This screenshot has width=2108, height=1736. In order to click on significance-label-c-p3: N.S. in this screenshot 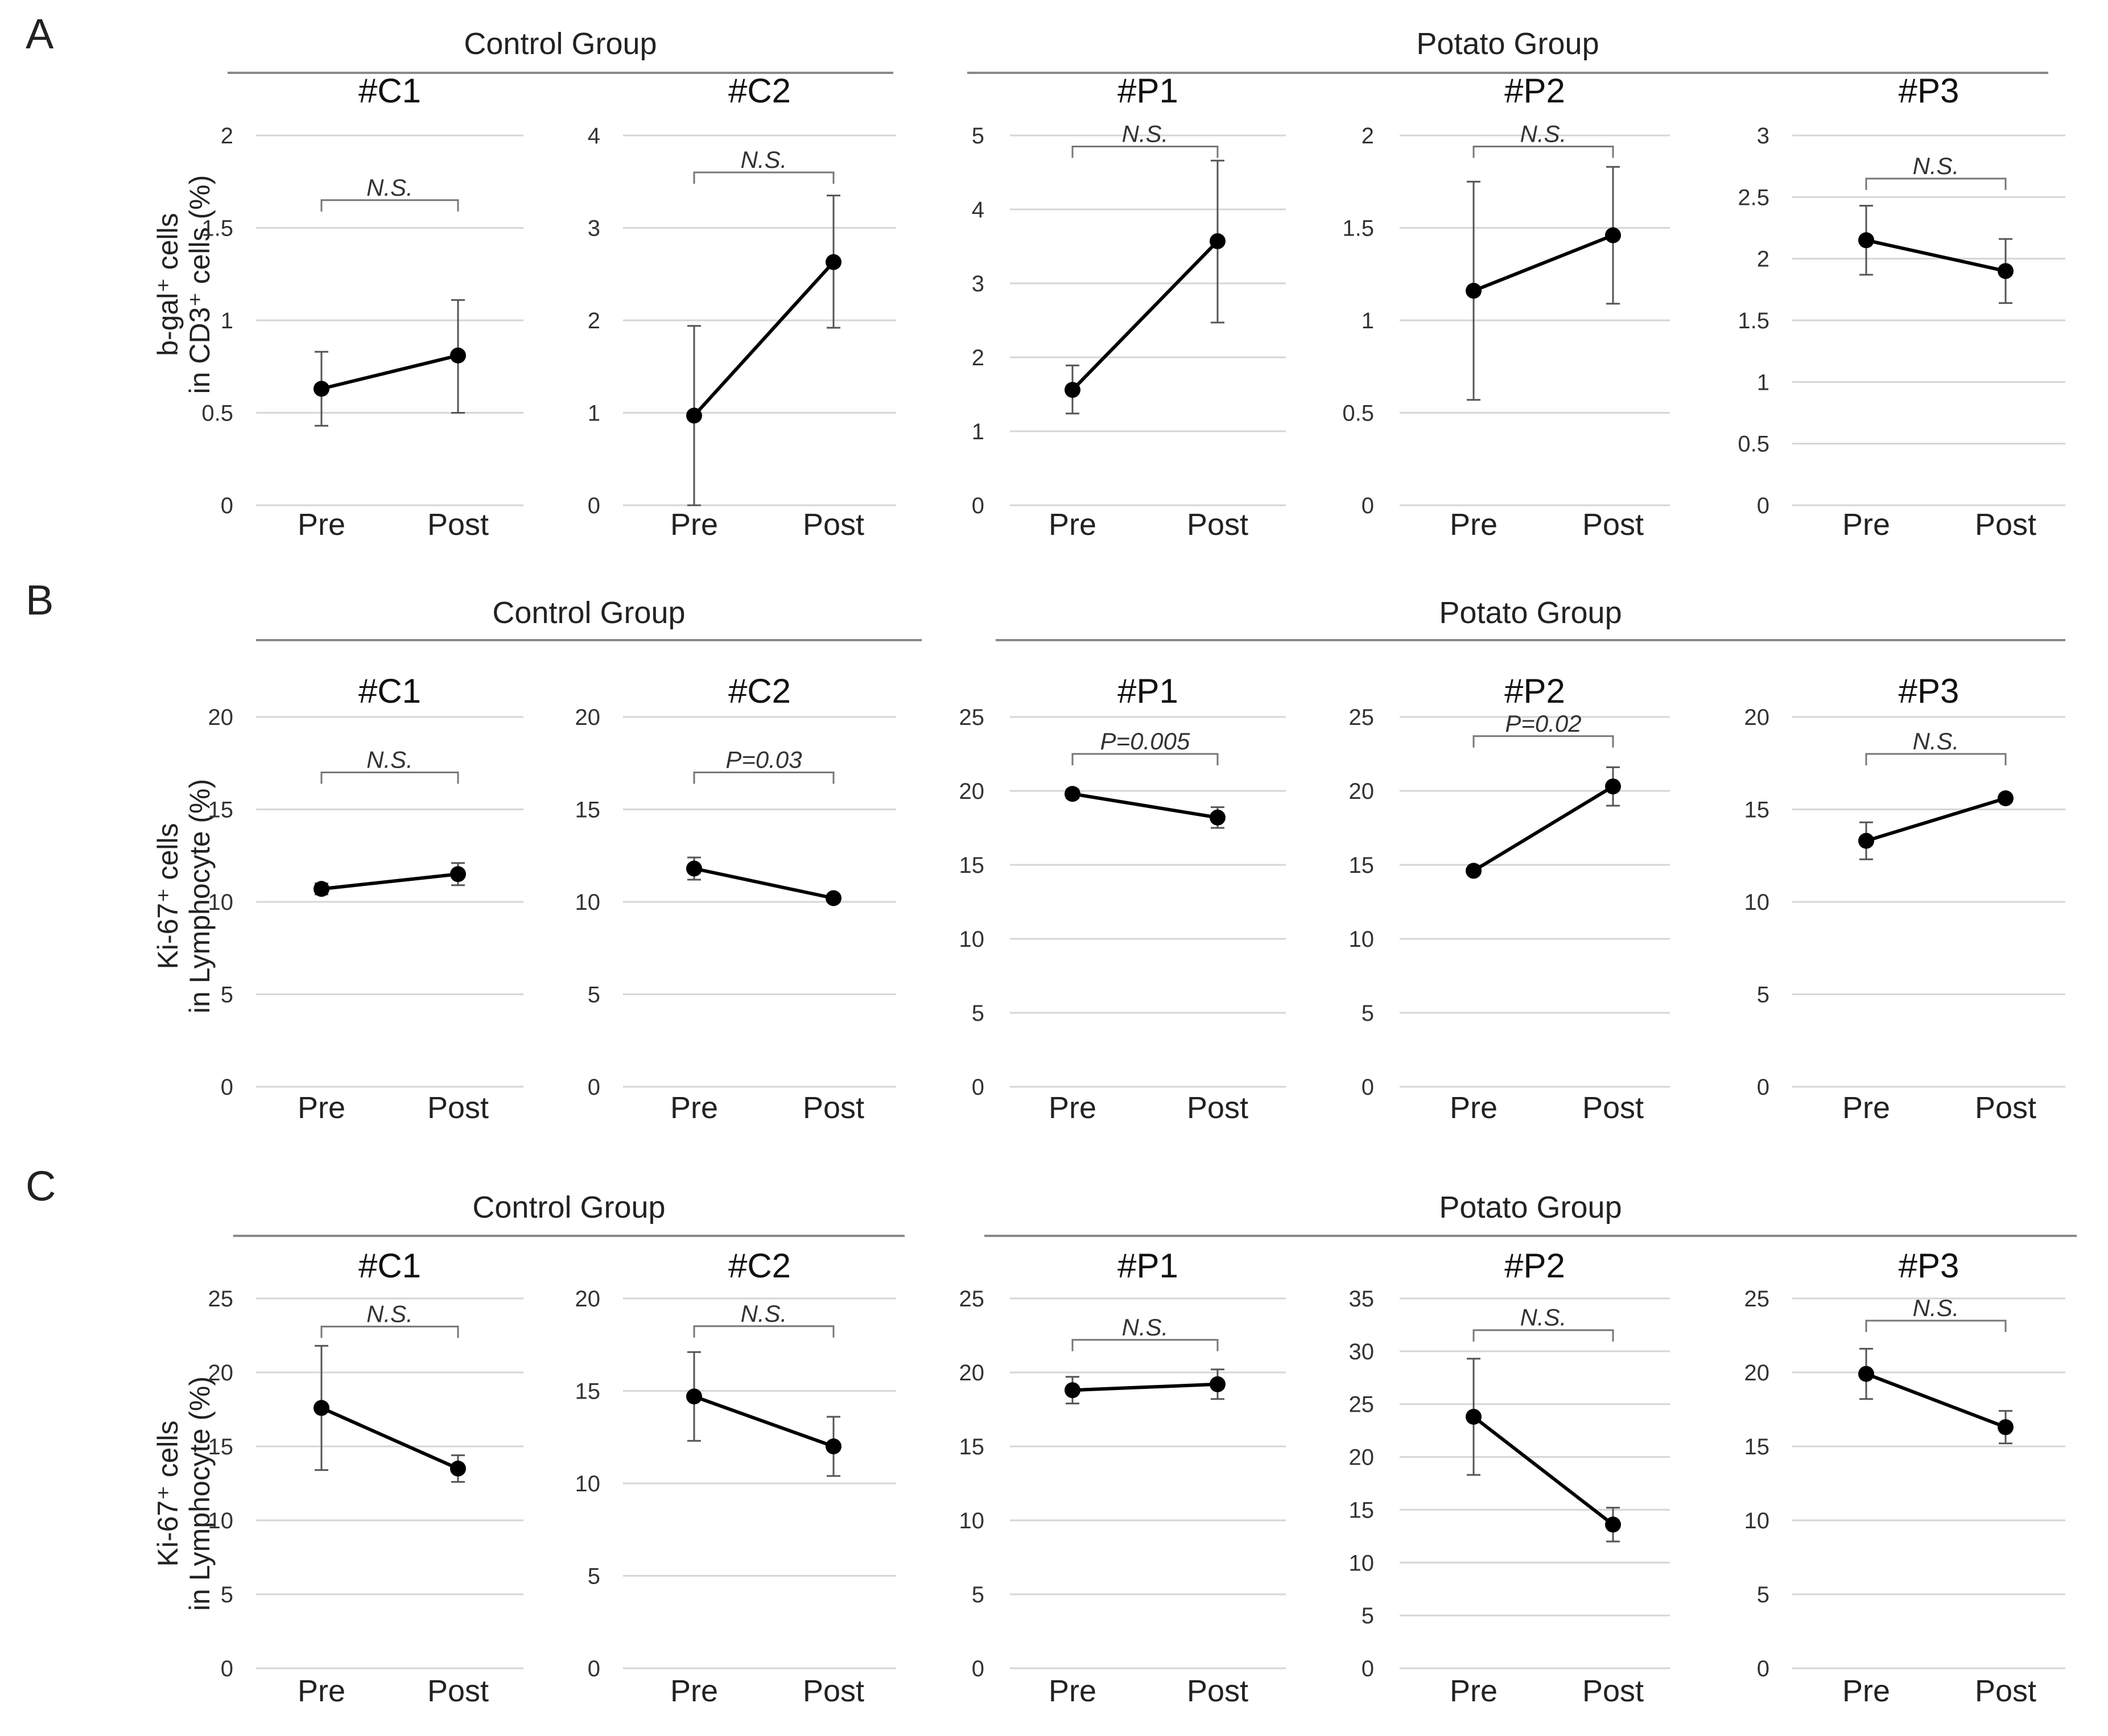, I will do `click(1936, 1307)`.